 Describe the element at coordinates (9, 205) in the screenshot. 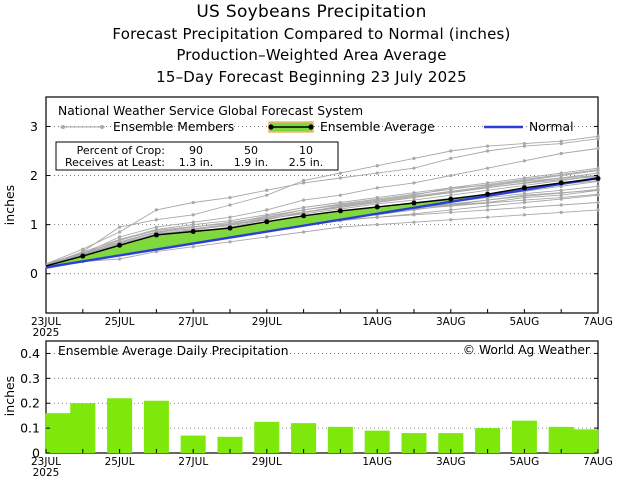

I see `cumulative-ylabel: inches` at that location.